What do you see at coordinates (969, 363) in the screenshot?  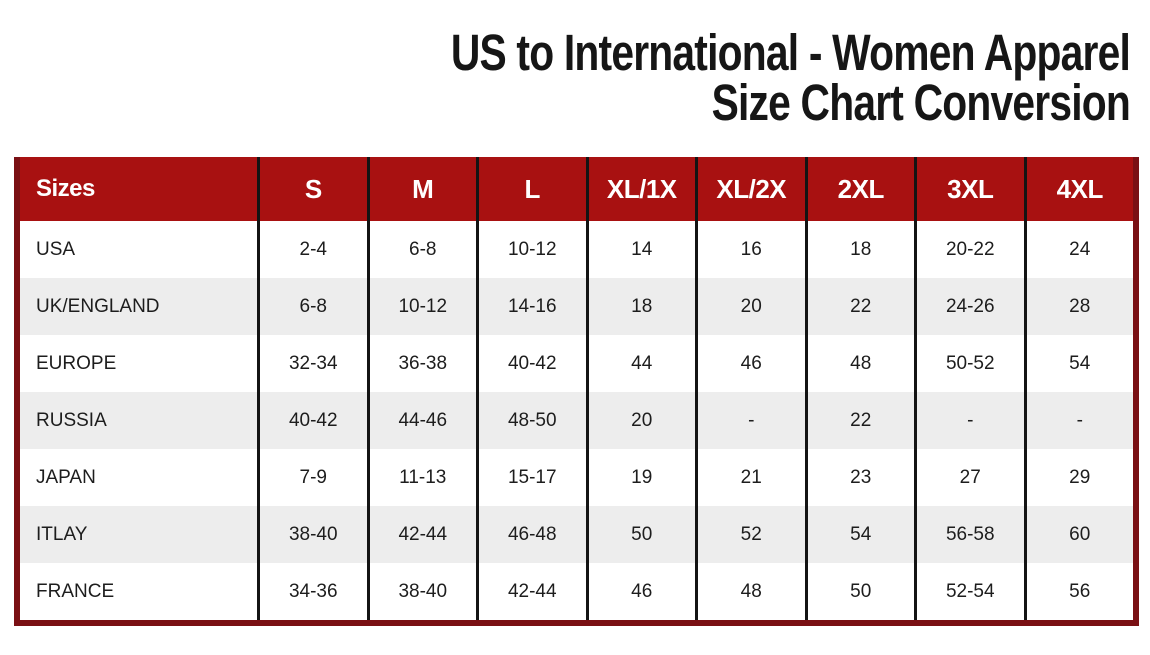 I see `size-value-cell: 50-52` at bounding box center [969, 363].